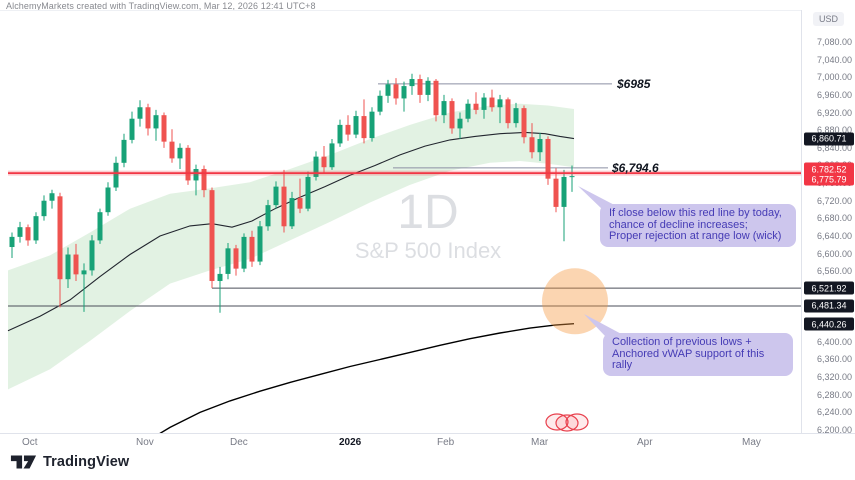  Describe the element at coordinates (829, 306) in the screenshot. I see `price-badge: 6,481.34` at that location.